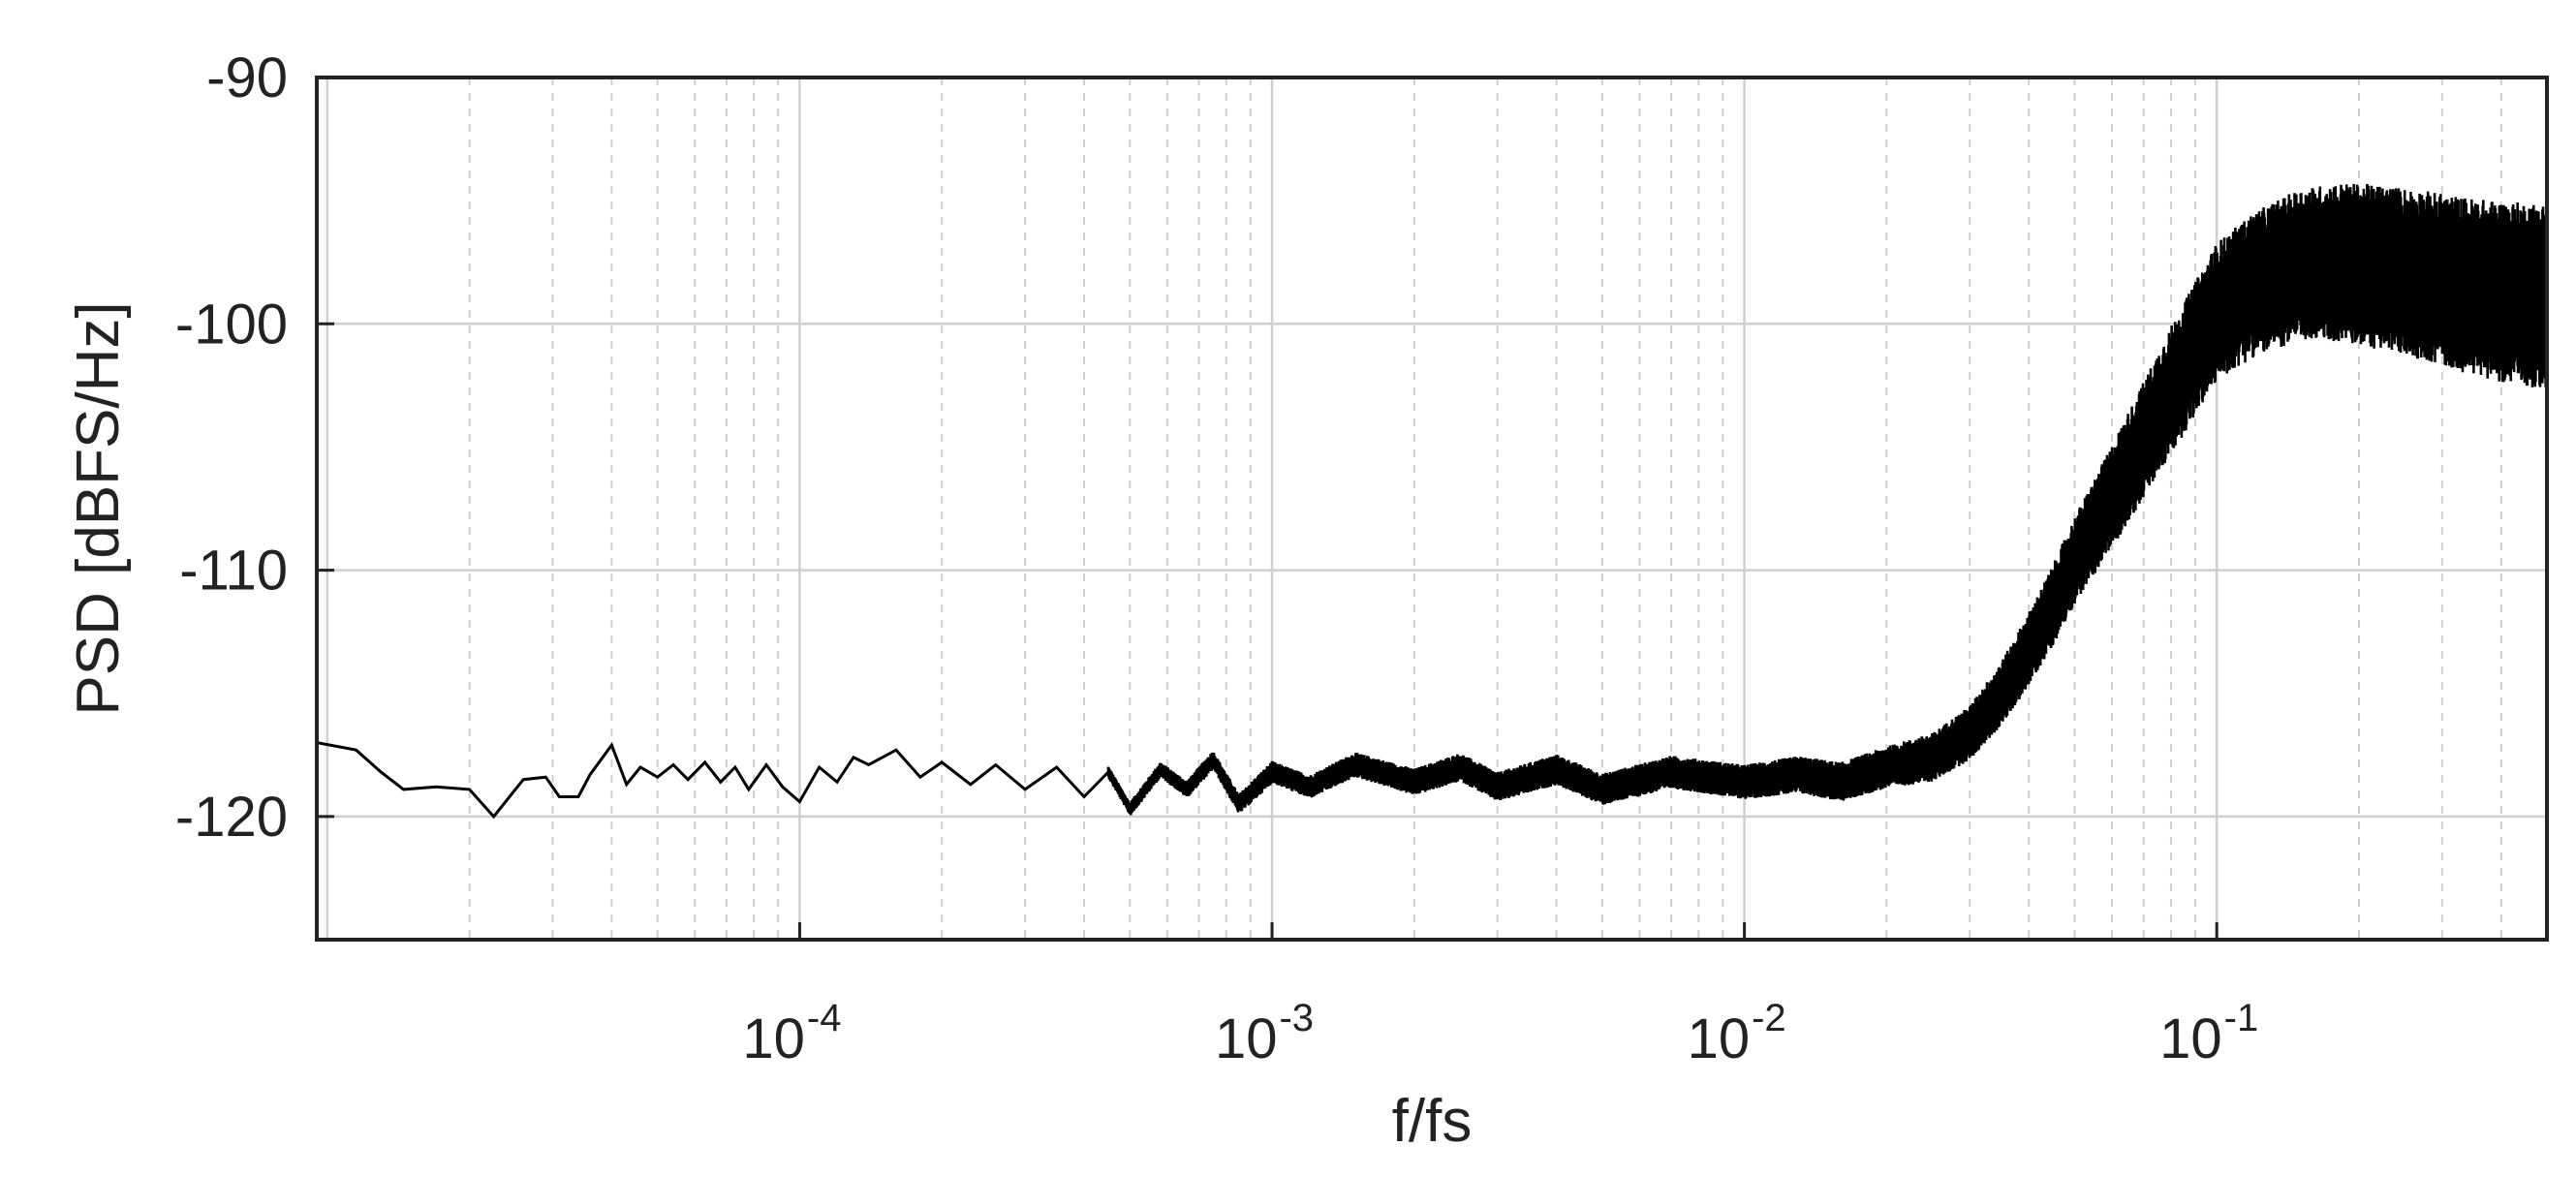 This screenshot has width=2576, height=1177. What do you see at coordinates (1769, 1018) in the screenshot?
I see `x-tick-exponent: -2` at bounding box center [1769, 1018].